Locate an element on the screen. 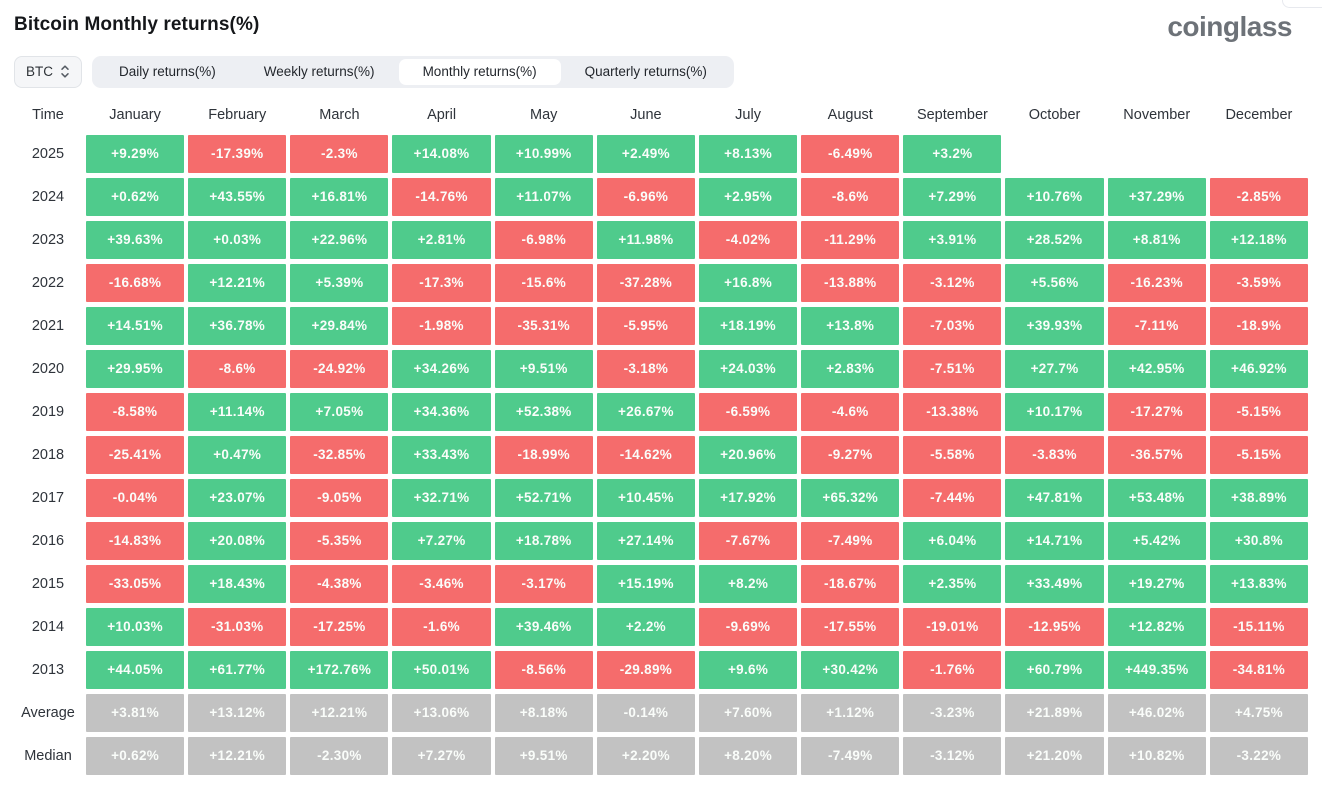  return-cell-median-june: +2.20% is located at coordinates (645, 755).